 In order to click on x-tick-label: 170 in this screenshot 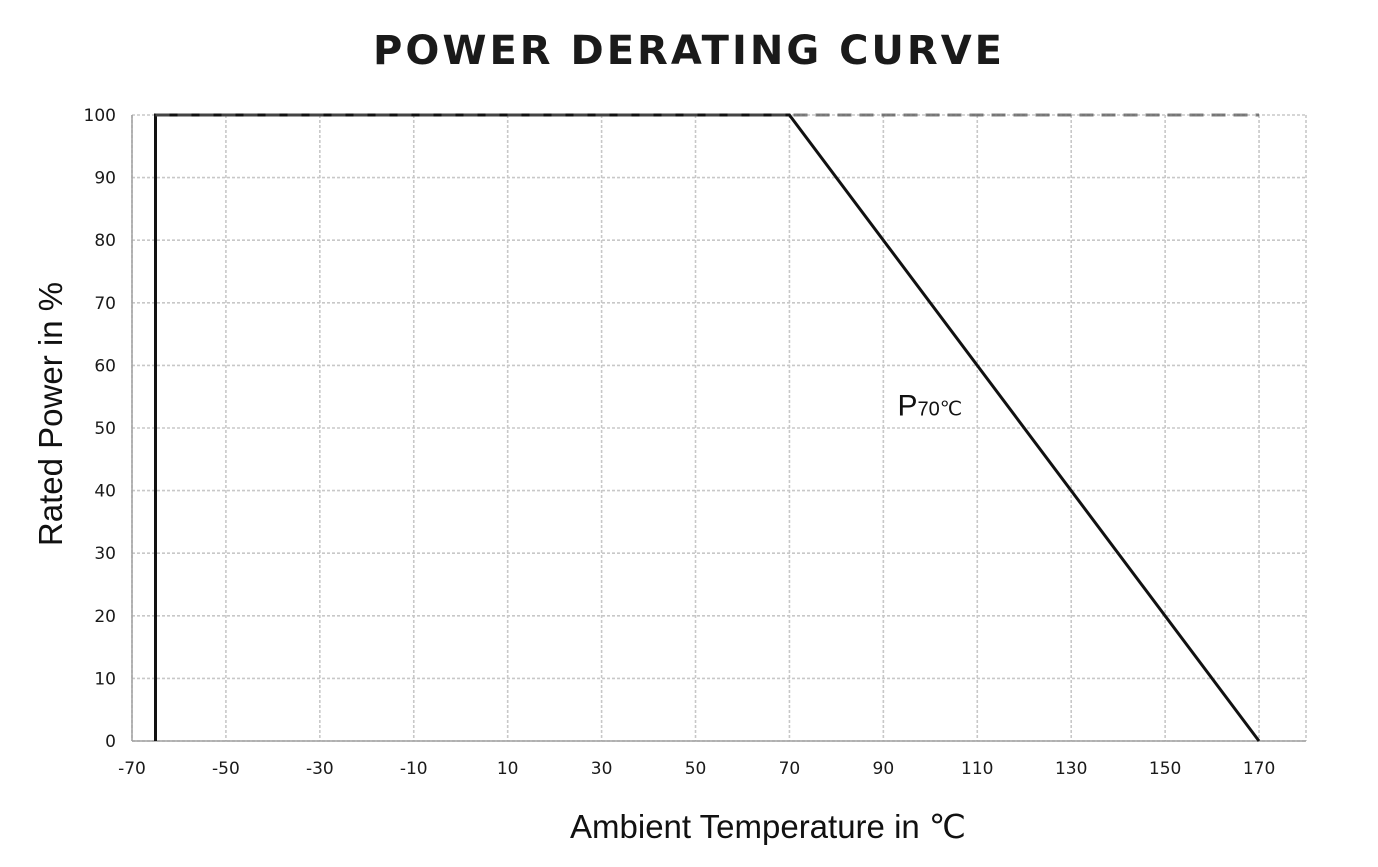, I will do `click(1259, 769)`.